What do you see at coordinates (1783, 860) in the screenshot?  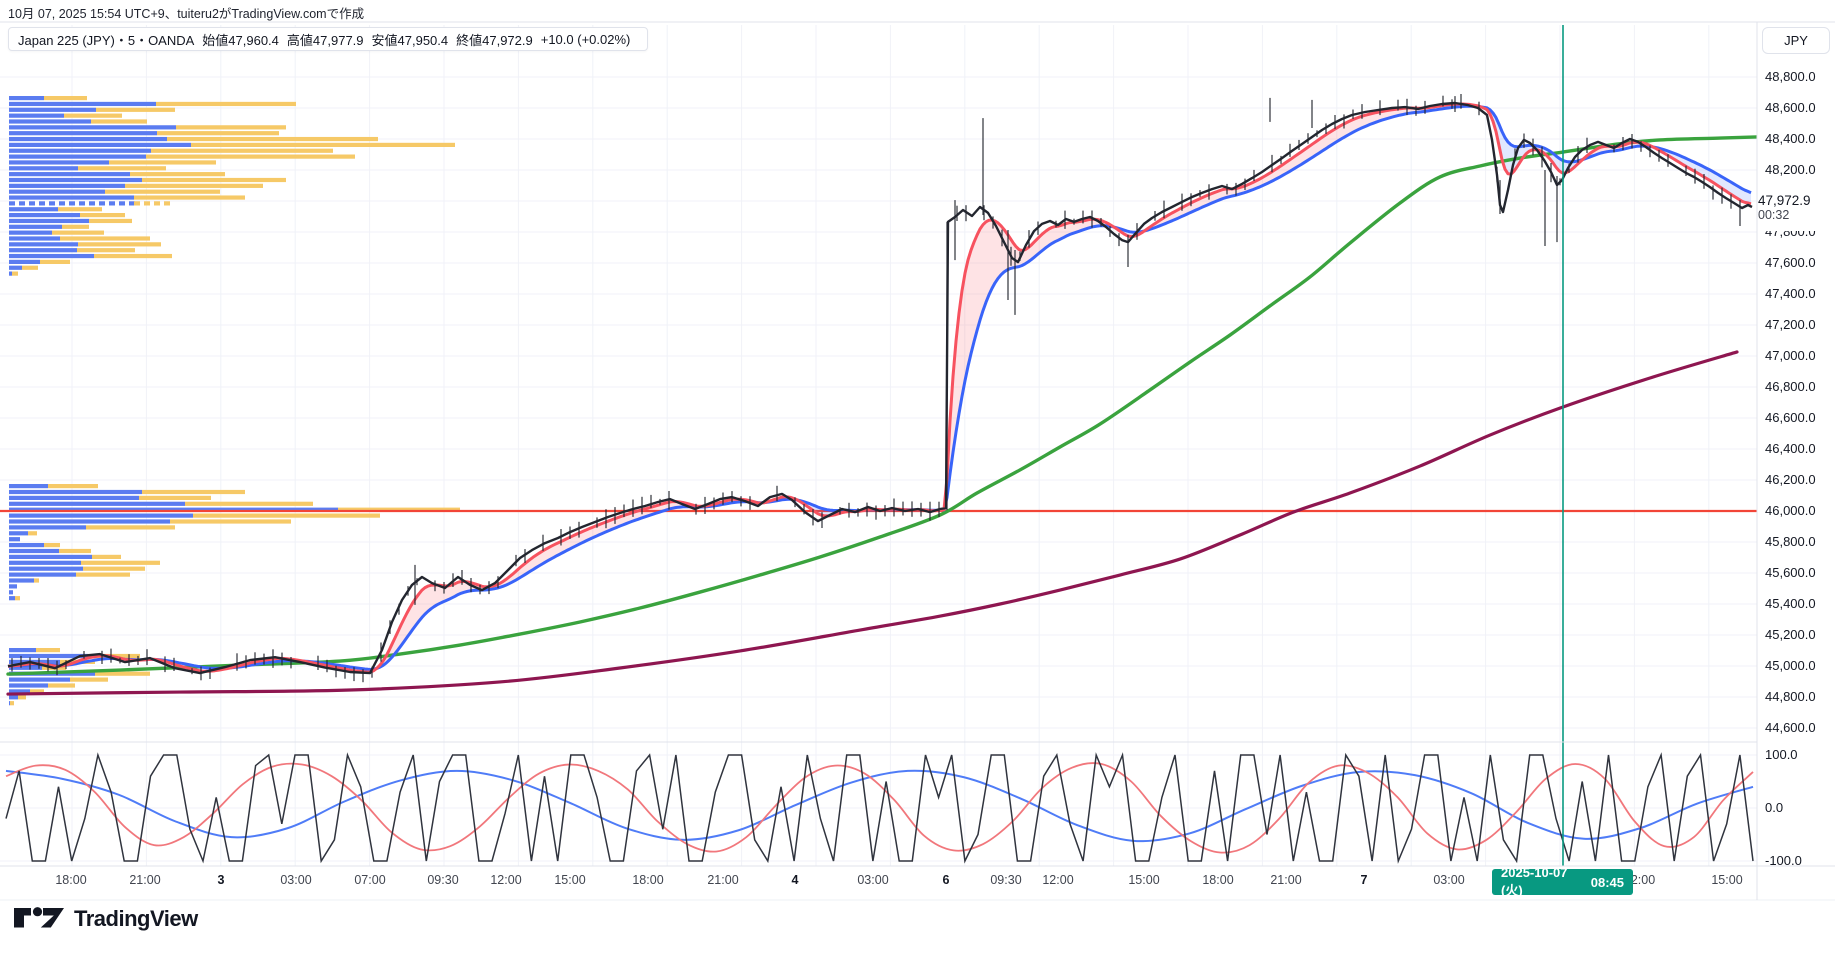 I see `oscillator-tick-label: -100.0` at bounding box center [1783, 860].